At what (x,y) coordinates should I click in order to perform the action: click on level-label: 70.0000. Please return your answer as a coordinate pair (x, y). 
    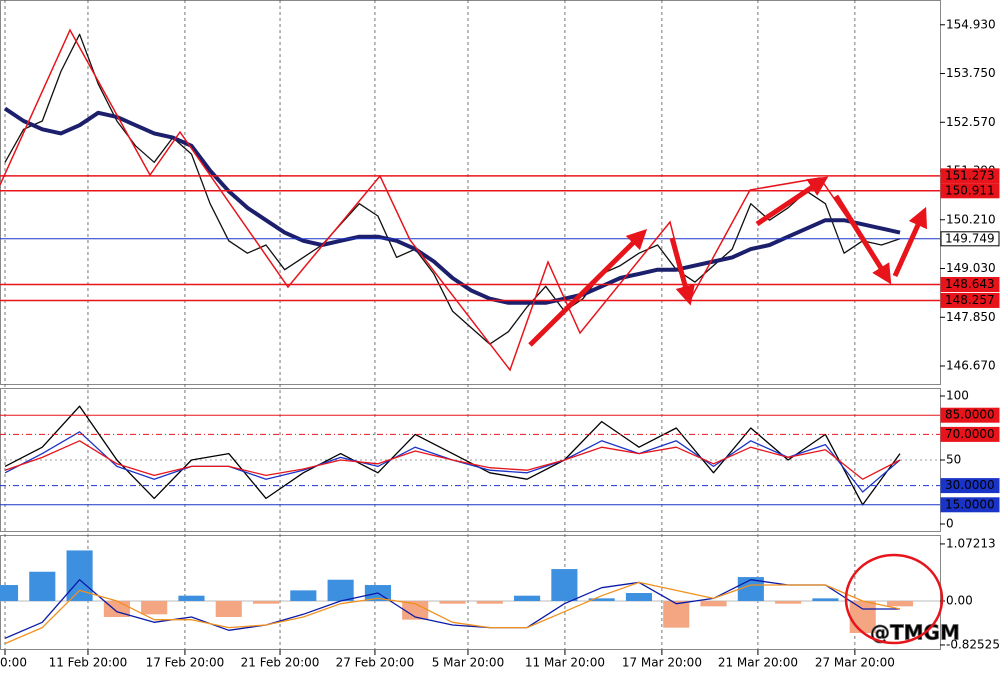
    Looking at the image, I should click on (970, 434).